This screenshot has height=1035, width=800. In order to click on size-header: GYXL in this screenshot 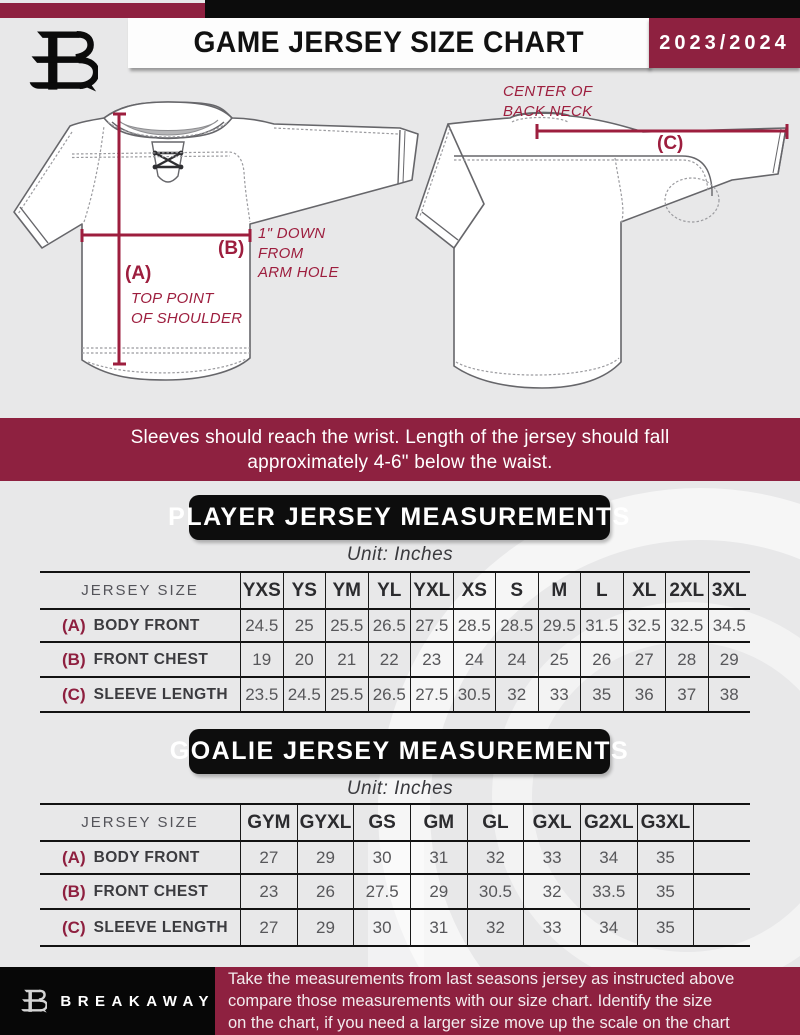, I will do `click(325, 823)`.